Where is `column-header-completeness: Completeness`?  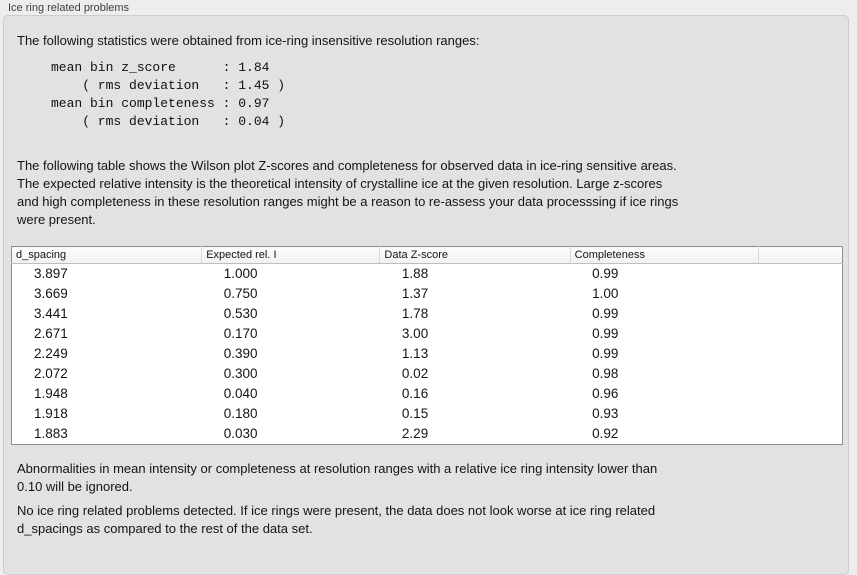
column-header-completeness: Completeness is located at coordinates (664, 255).